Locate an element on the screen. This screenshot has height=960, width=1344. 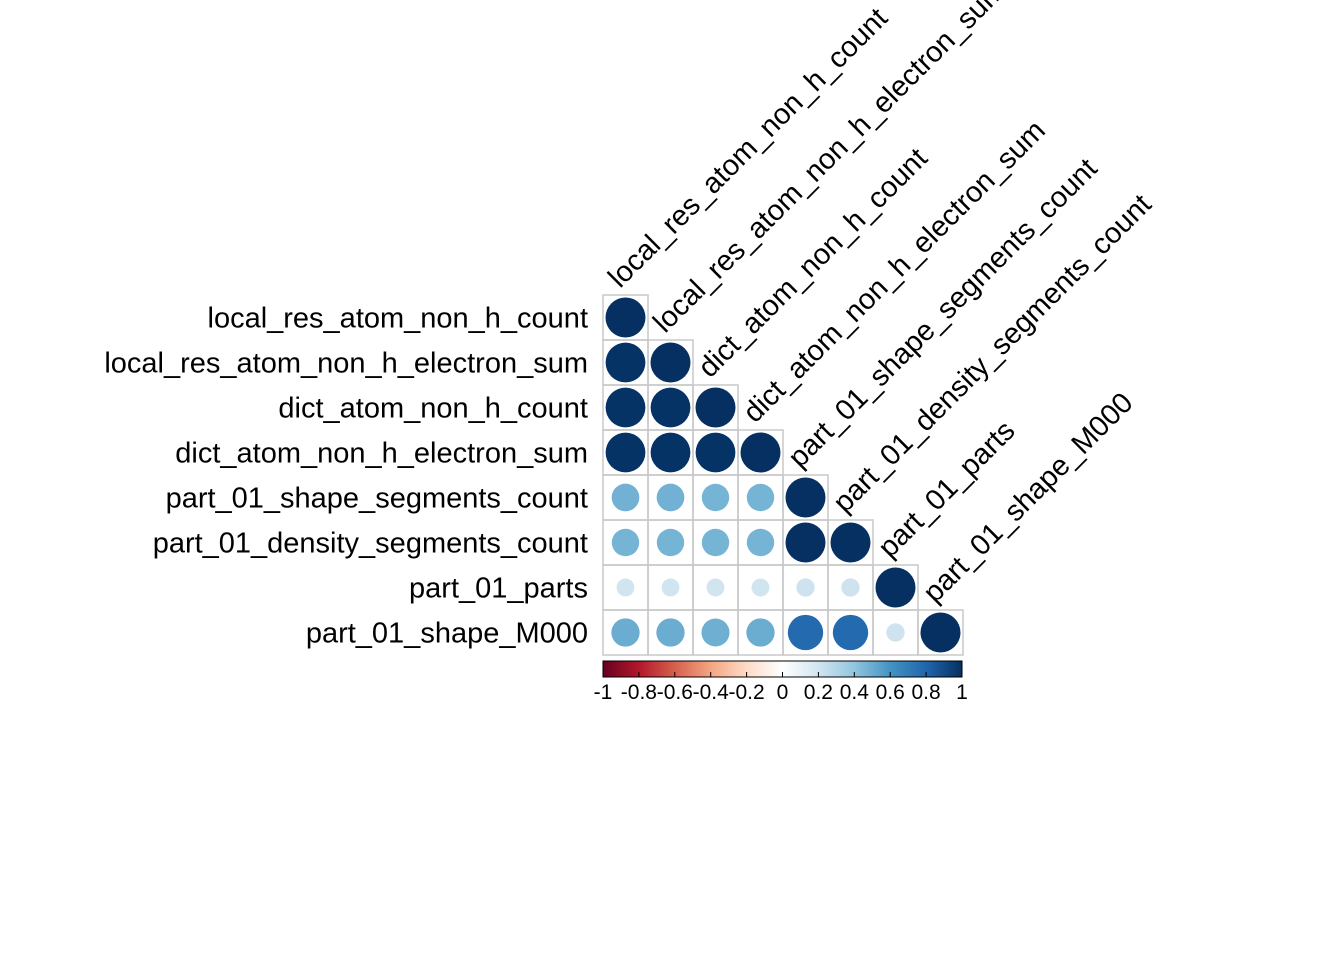
correlation-circles is located at coordinates (783, 475).